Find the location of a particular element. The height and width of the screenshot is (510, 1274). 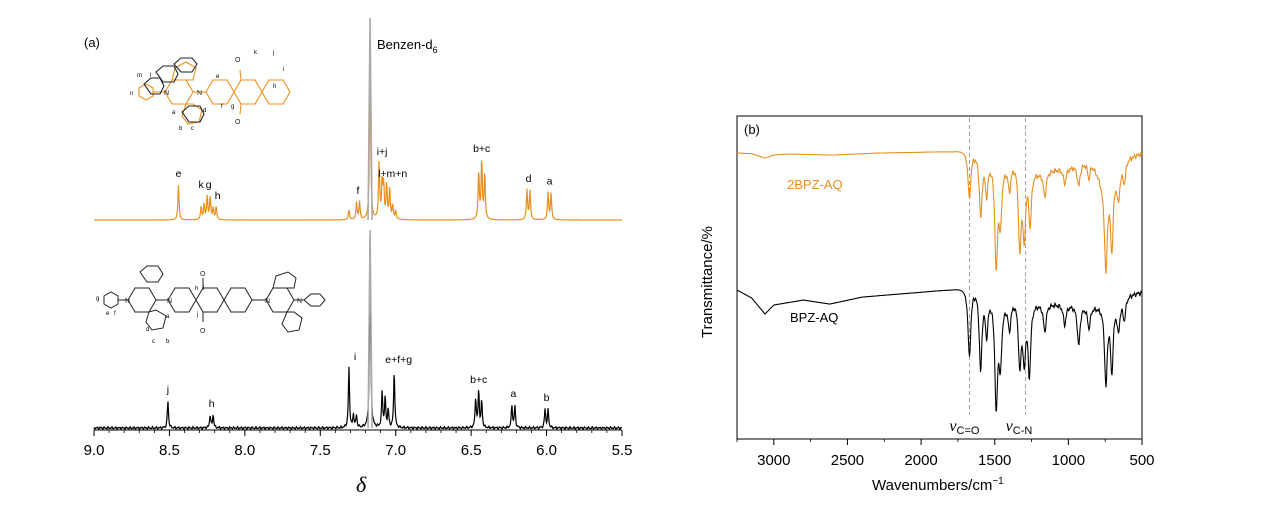

ir-panel-label: (b) is located at coordinates (752, 129).